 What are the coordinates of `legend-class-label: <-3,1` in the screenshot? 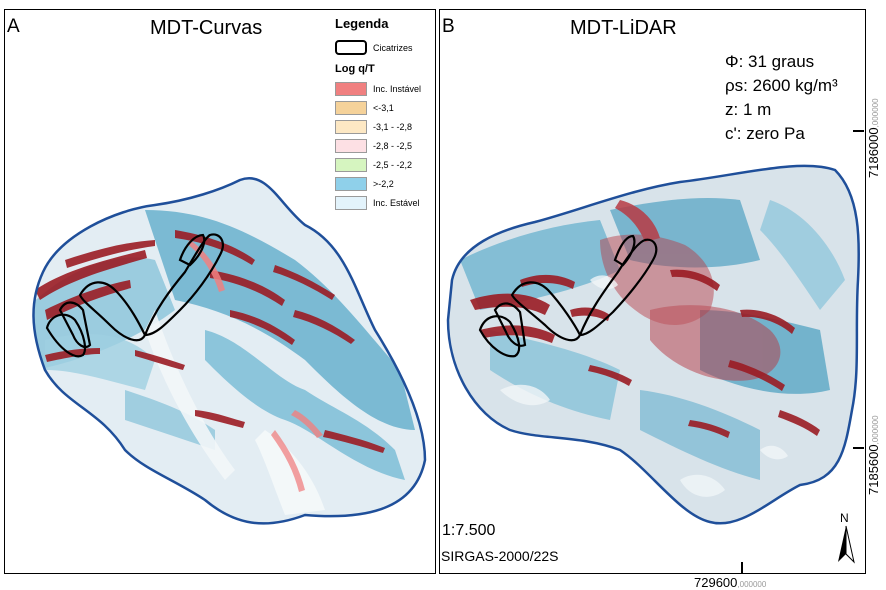 It's located at (383, 107).